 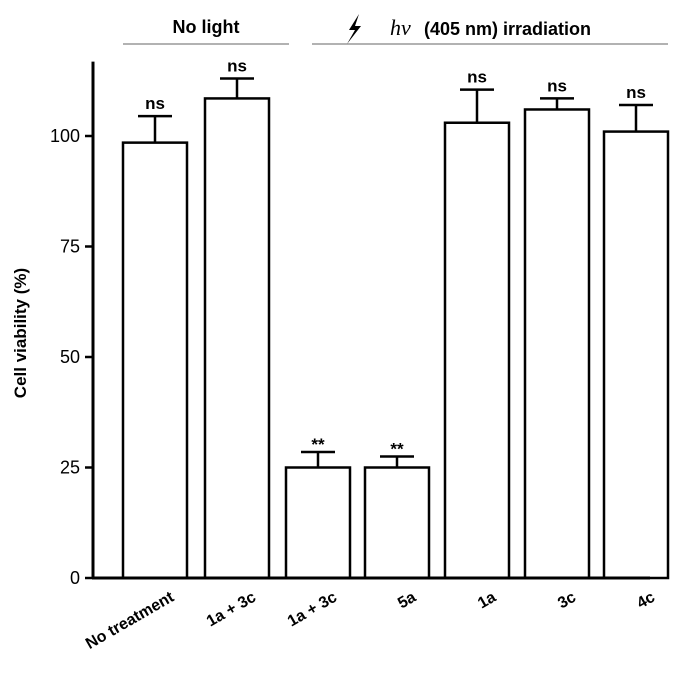 What do you see at coordinates (646, 601) in the screenshot?
I see `x-tick-label: 4c` at bounding box center [646, 601].